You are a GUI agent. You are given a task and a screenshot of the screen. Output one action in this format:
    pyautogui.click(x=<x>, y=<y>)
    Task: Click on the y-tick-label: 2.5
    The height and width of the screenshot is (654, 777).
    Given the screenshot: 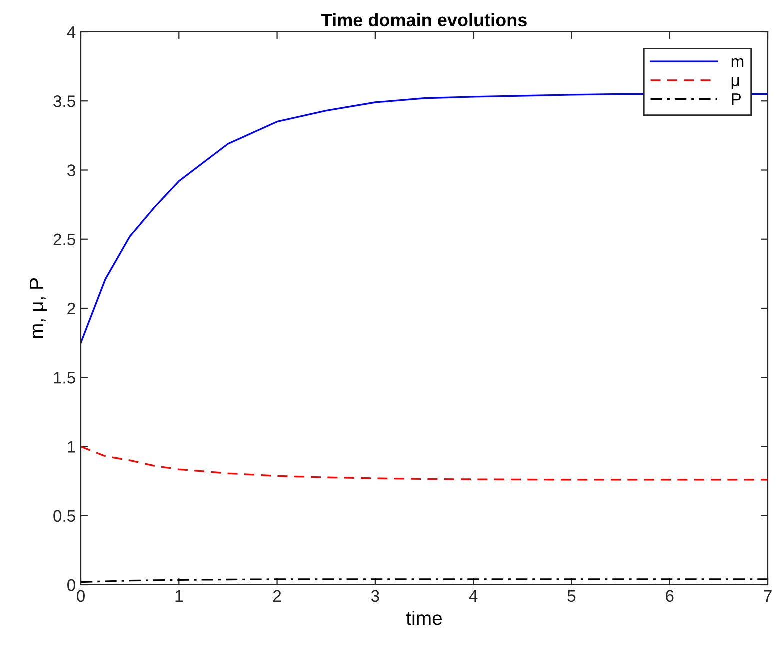 What is the action you would take?
    pyautogui.click(x=65, y=240)
    